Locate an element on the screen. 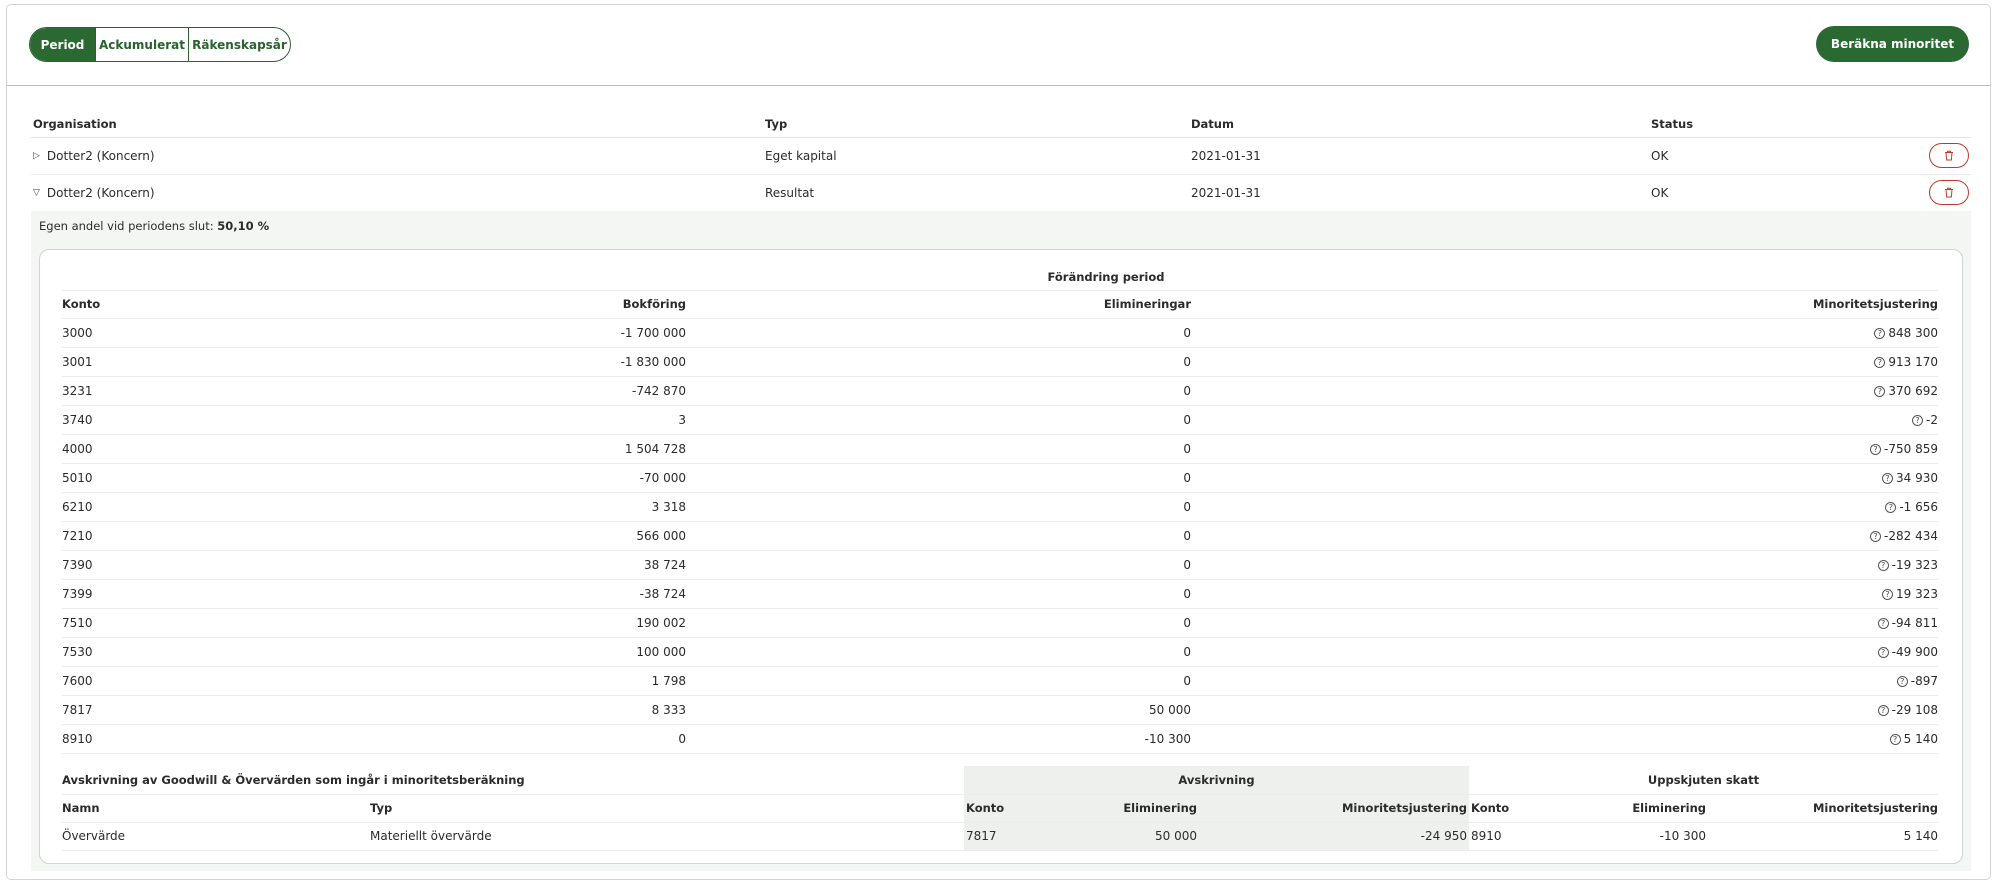 The width and height of the screenshot is (1999, 885). tab-rakenskapsar: Räkenskapsår is located at coordinates (239, 44).